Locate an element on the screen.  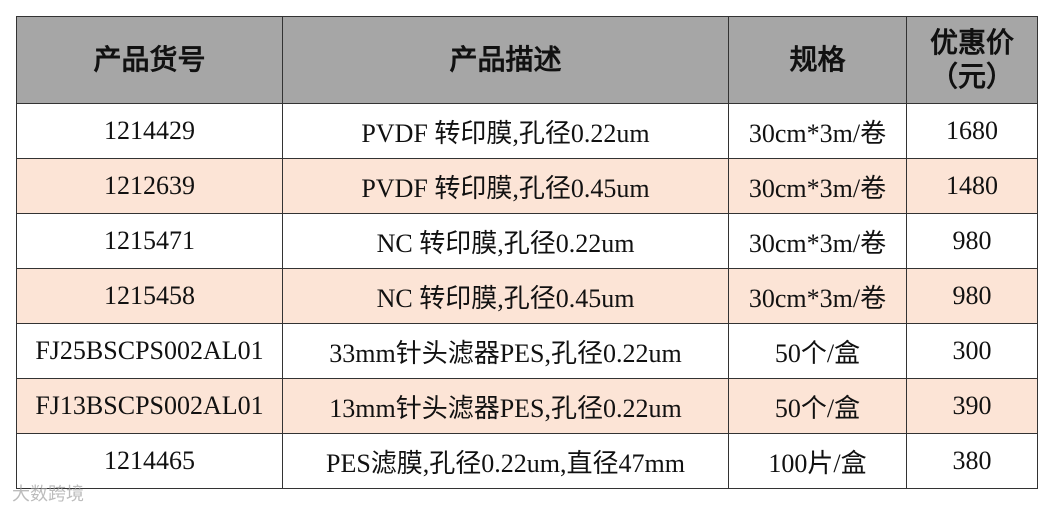
table-row: 1214429 PVDF 转印膜,孔径0.22um 30cm*3m/卷 1680 is located at coordinates (527, 131).